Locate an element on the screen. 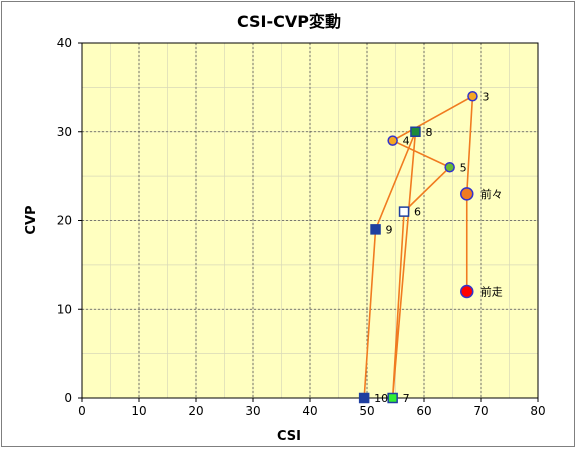 The height and width of the screenshot is (450, 578). data-point-label: 6 is located at coordinates (417, 212).